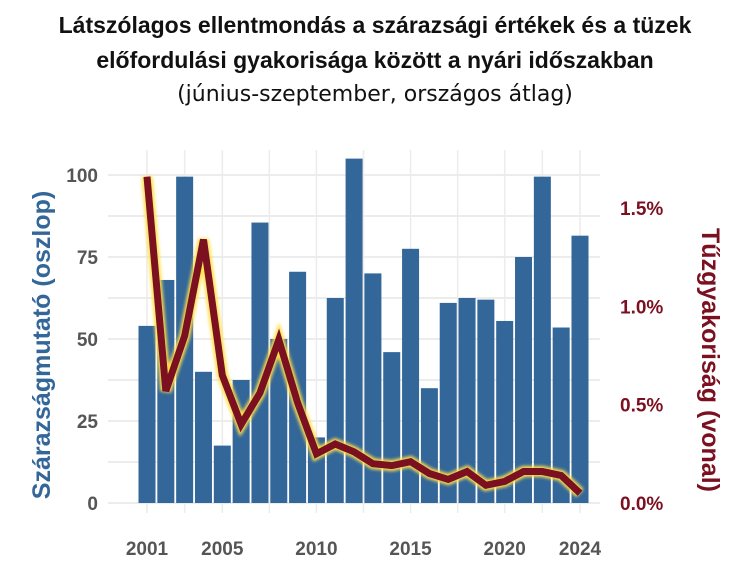 This screenshot has height=569, width=750. What do you see at coordinates (524, 380) in the screenshot?
I see `bar-2021` at bounding box center [524, 380].